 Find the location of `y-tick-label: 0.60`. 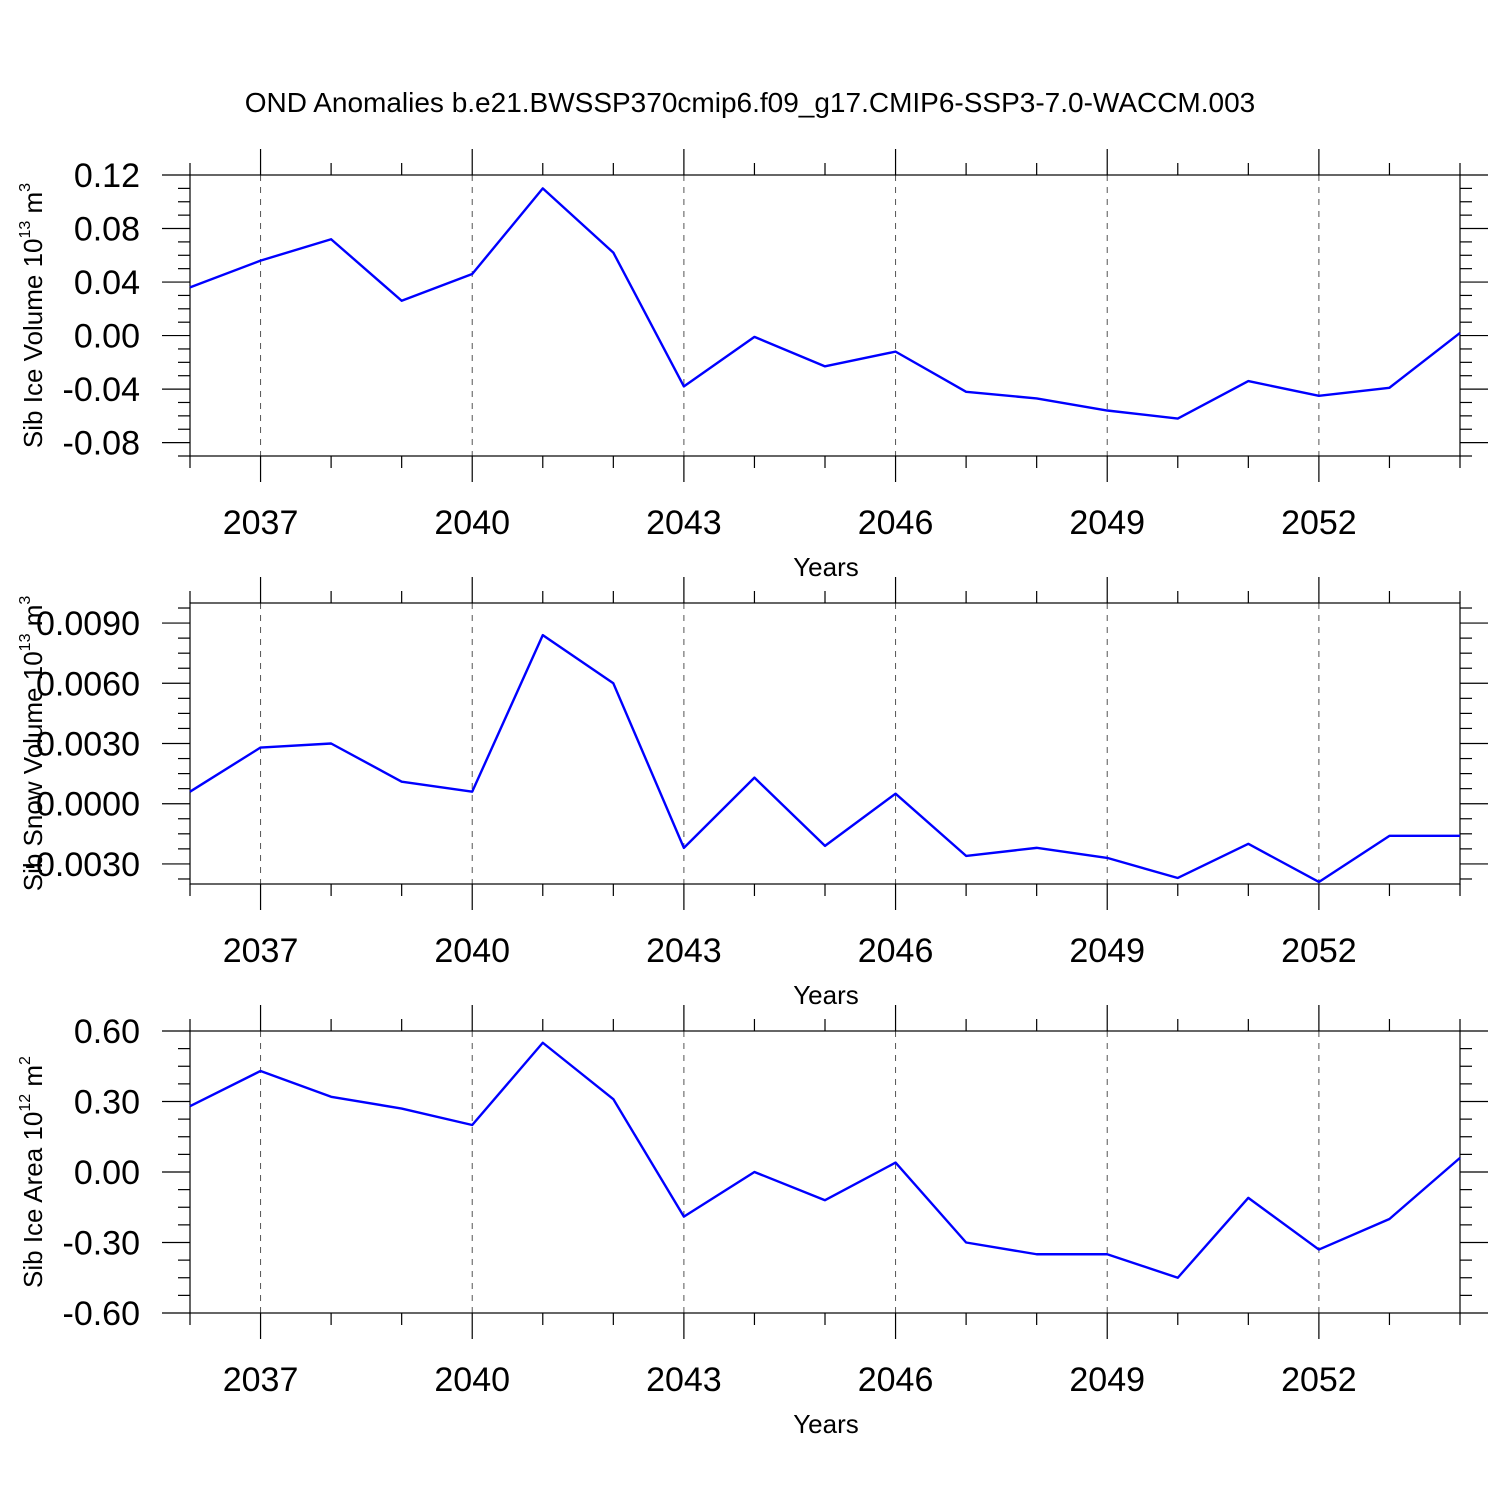

y-tick-label: 0.60 is located at coordinates (107, 1032).